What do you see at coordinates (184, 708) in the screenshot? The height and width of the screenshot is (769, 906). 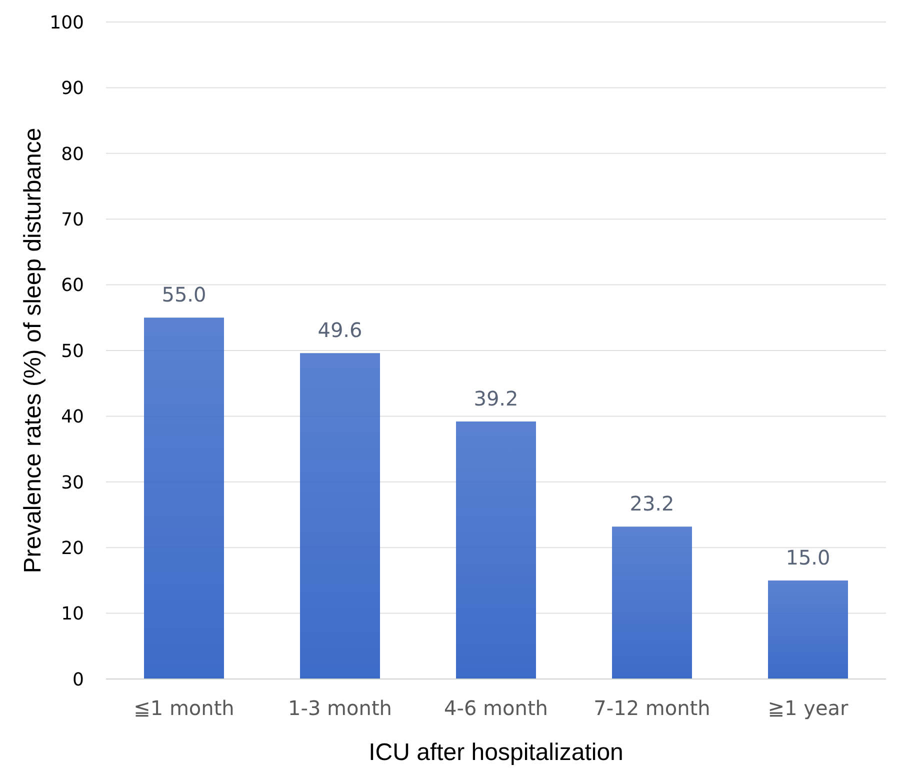 I see `x-tick-label: ≦1 month` at bounding box center [184, 708].